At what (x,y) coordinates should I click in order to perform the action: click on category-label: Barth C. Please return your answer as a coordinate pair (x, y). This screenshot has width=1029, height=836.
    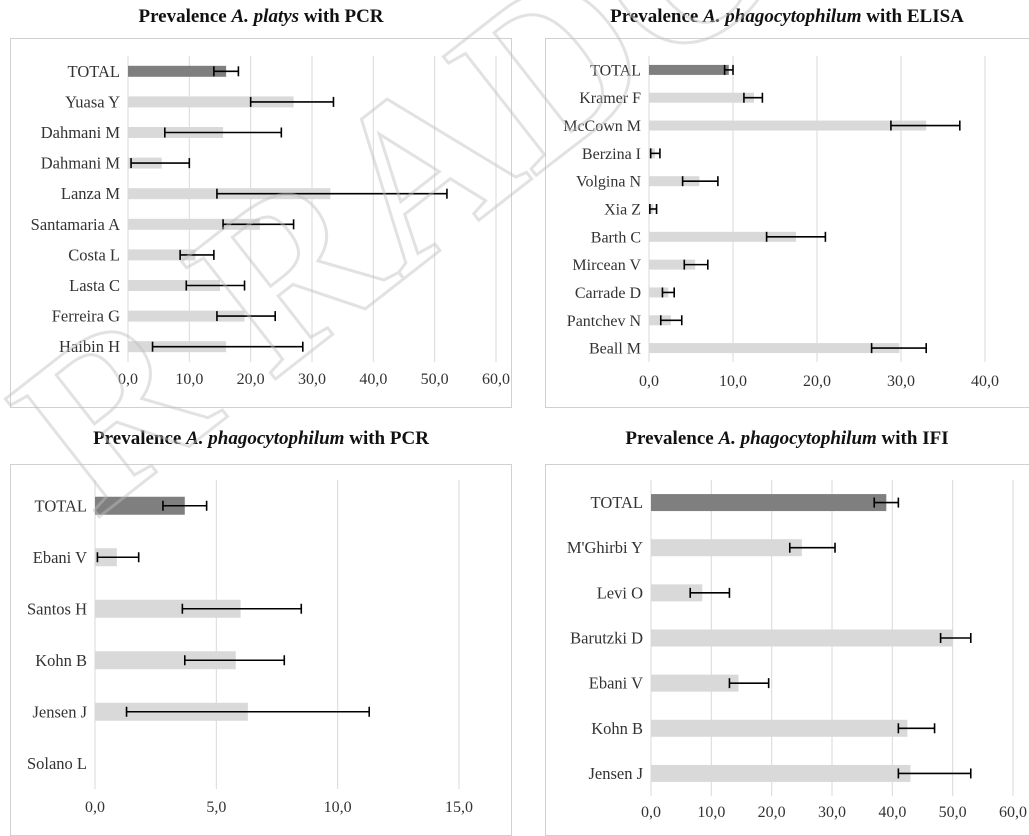
    Looking at the image, I should click on (616, 237).